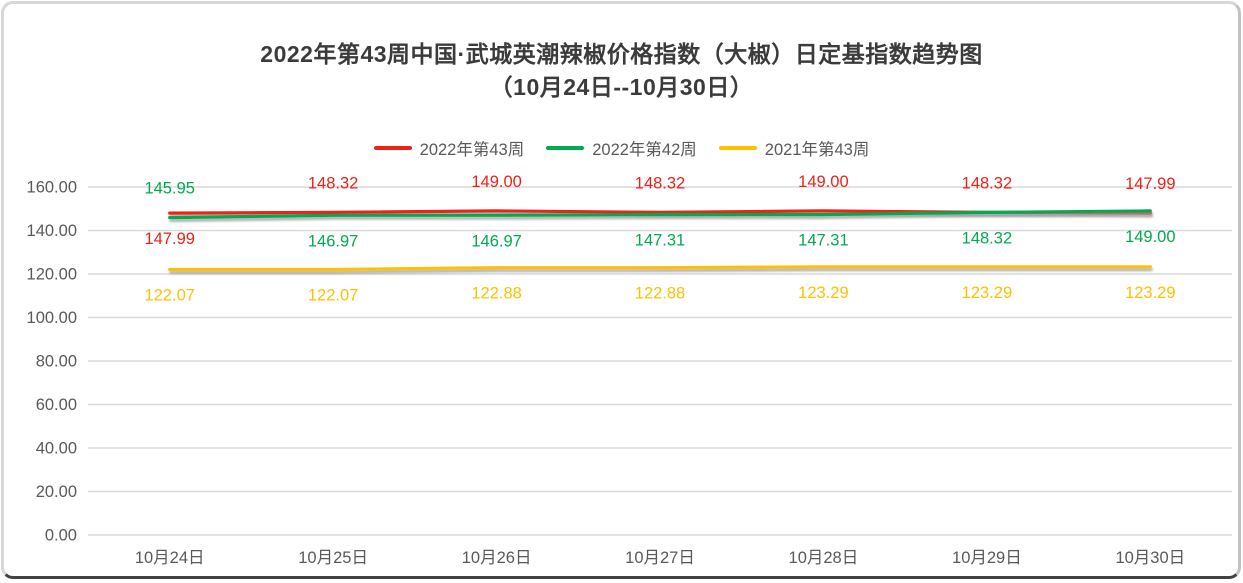 Image resolution: width=1243 pixels, height=583 pixels. What do you see at coordinates (52, 275) in the screenshot?
I see `y-axis-tick-label: 120.00` at bounding box center [52, 275].